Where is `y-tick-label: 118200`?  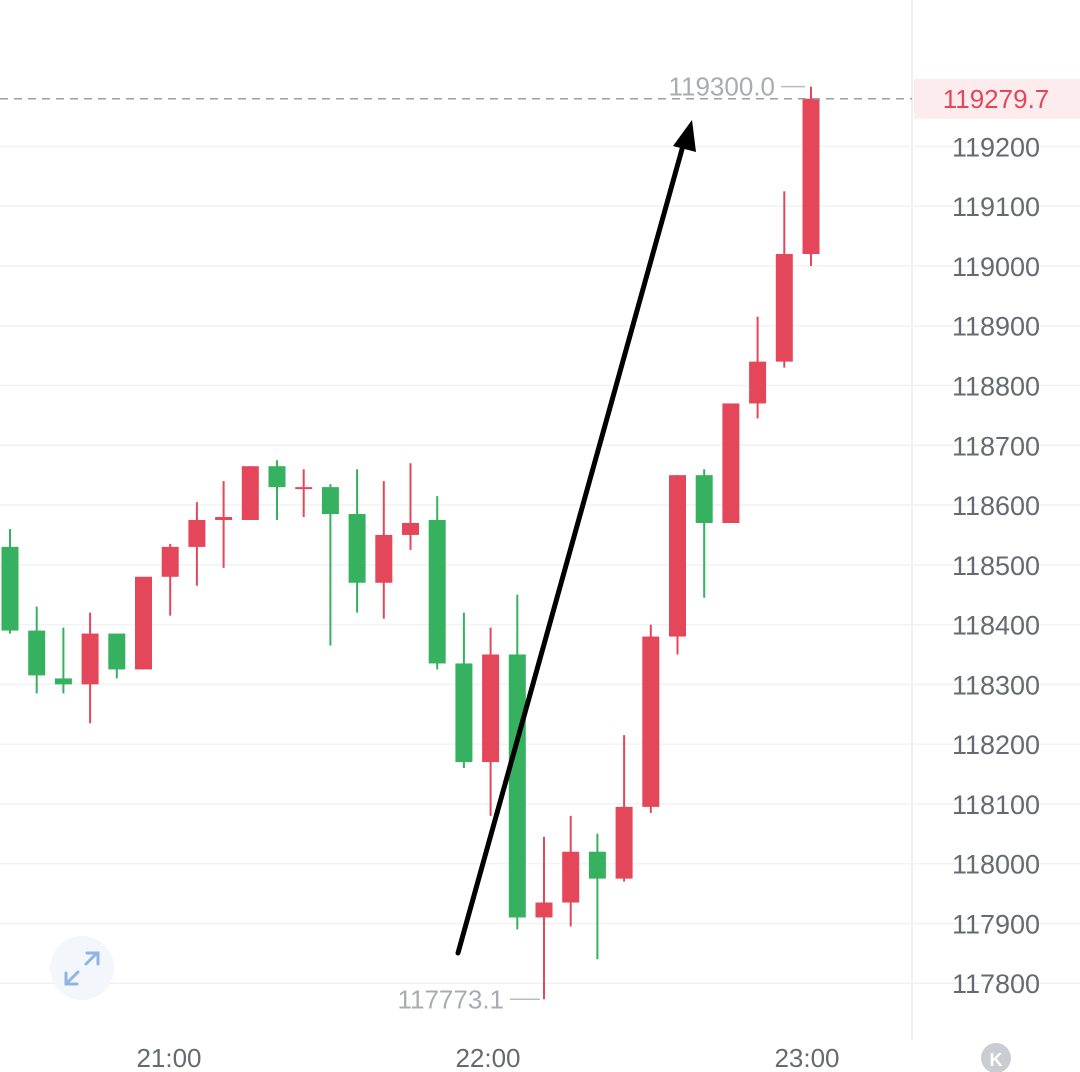
y-tick-label: 118200 is located at coordinates (996, 745).